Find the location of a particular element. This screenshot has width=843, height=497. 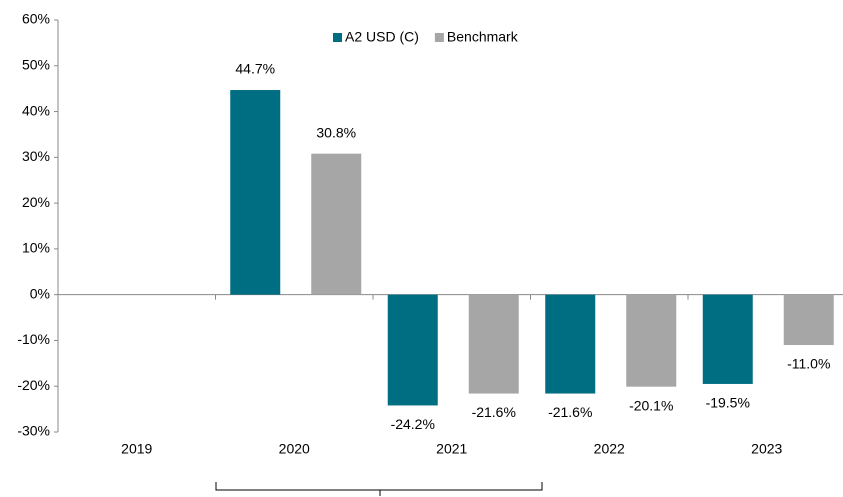

bracket is located at coordinates (379, 489).